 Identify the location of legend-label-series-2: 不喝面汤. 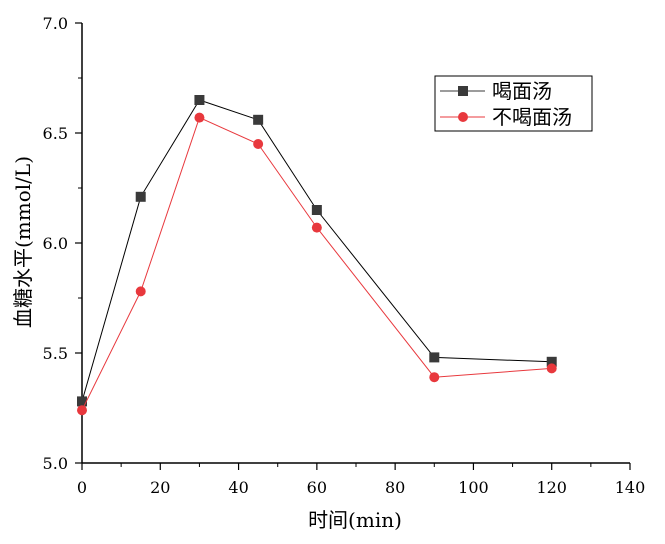
(532, 117).